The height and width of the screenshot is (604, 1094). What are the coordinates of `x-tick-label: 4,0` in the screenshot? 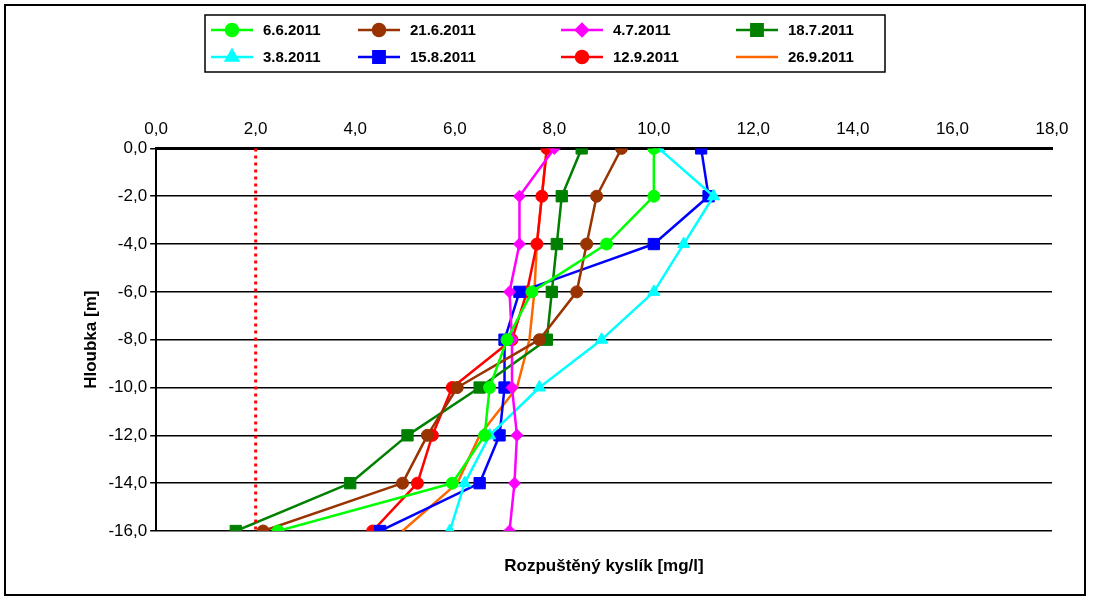 It's located at (355, 128).